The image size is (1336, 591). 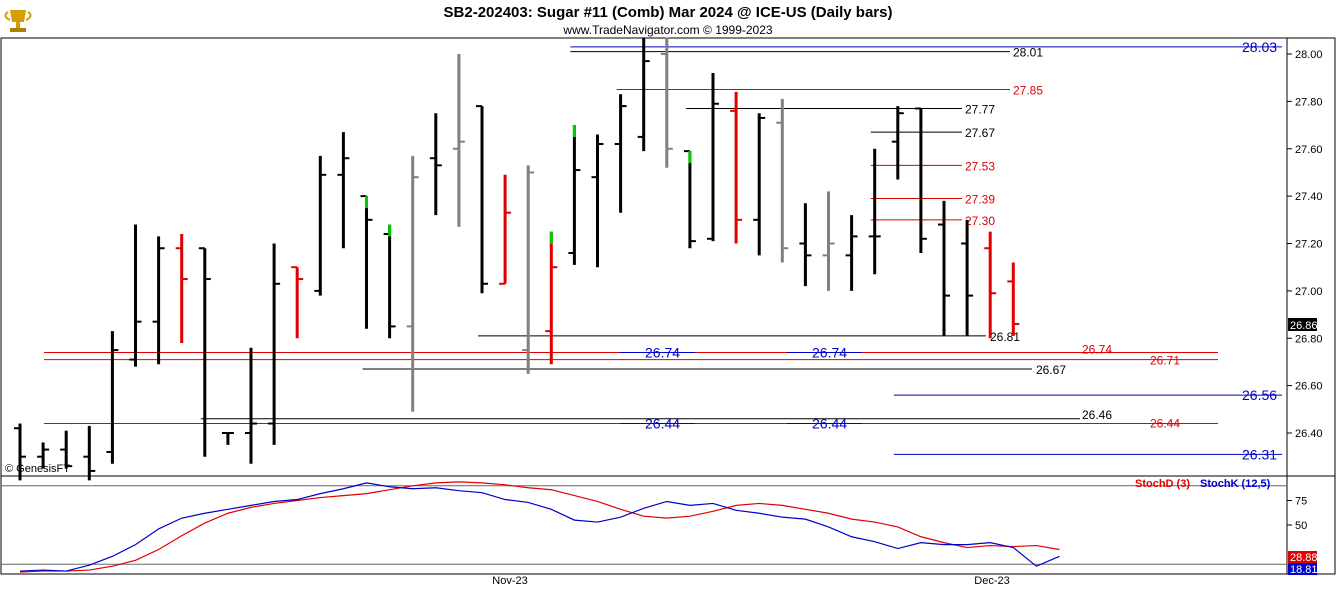 I want to click on price-y-tick-label: 28.00, so click(x=1309, y=55).